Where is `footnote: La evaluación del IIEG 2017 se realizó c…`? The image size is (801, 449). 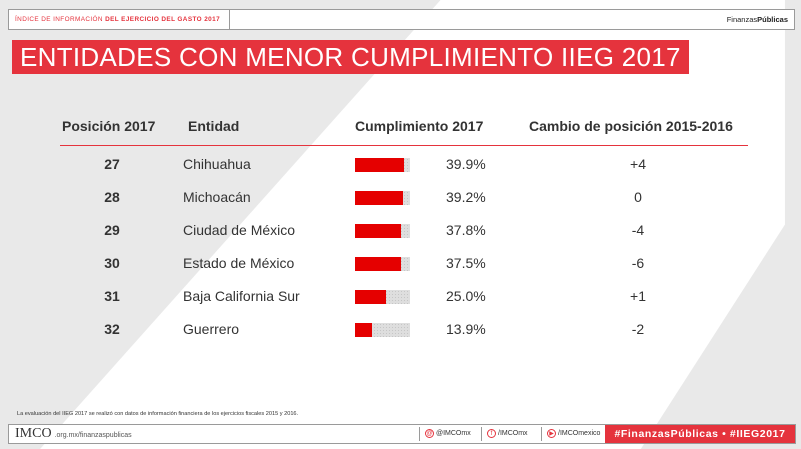 footnote: La evaluación del IIEG 2017 se realizó c… is located at coordinates (158, 414).